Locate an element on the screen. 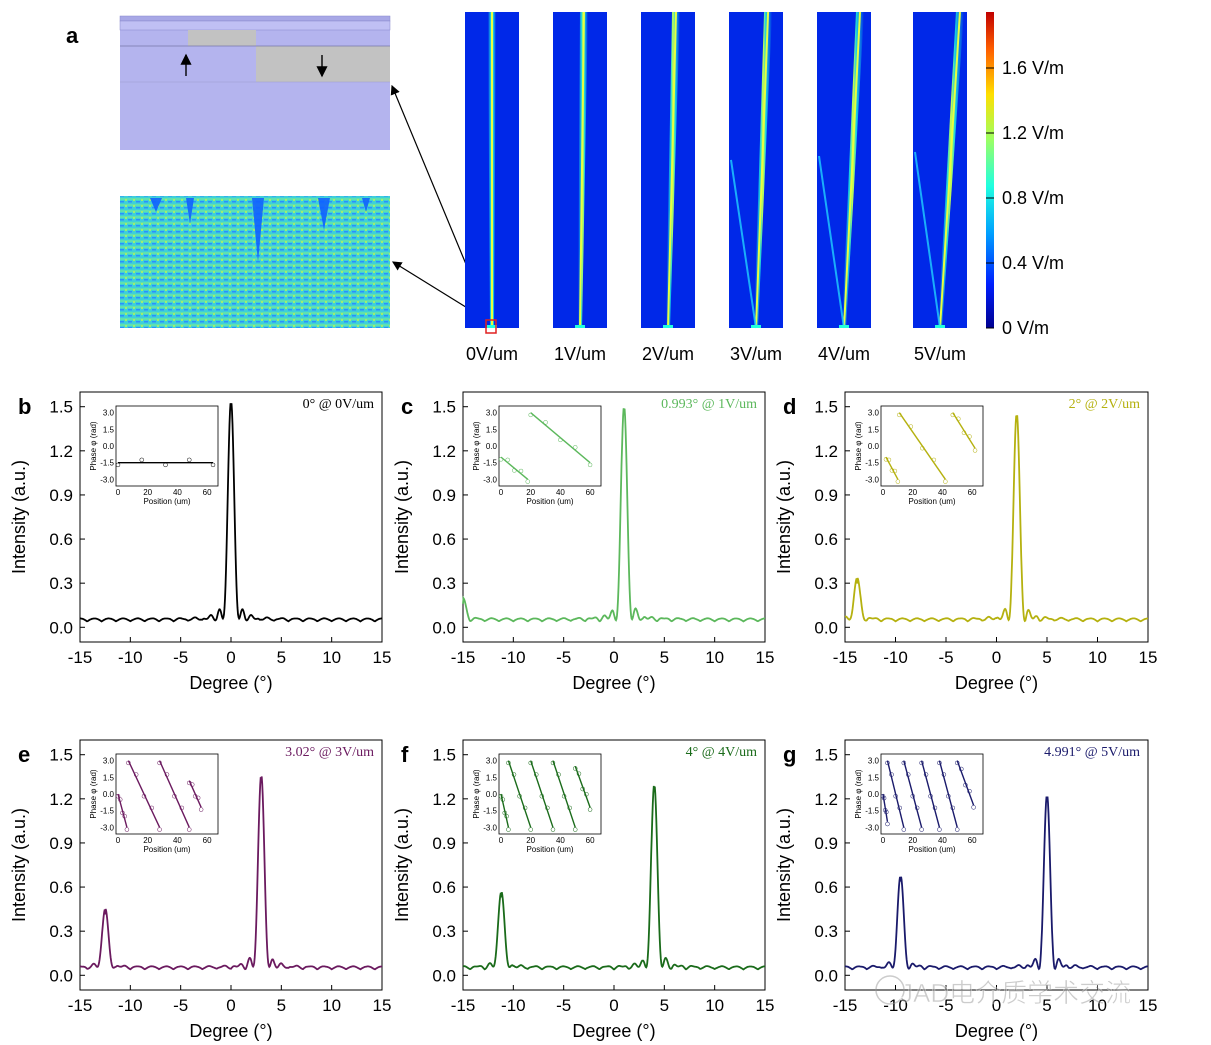 This screenshot has height=1045, width=1211. panel-label: e is located at coordinates (24, 754).